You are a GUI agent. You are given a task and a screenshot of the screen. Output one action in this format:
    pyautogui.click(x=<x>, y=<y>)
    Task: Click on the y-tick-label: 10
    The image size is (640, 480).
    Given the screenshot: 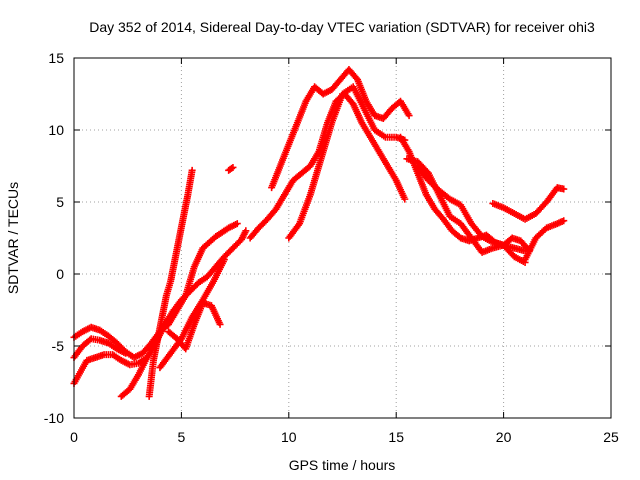 What is the action you would take?
    pyautogui.click(x=56, y=130)
    